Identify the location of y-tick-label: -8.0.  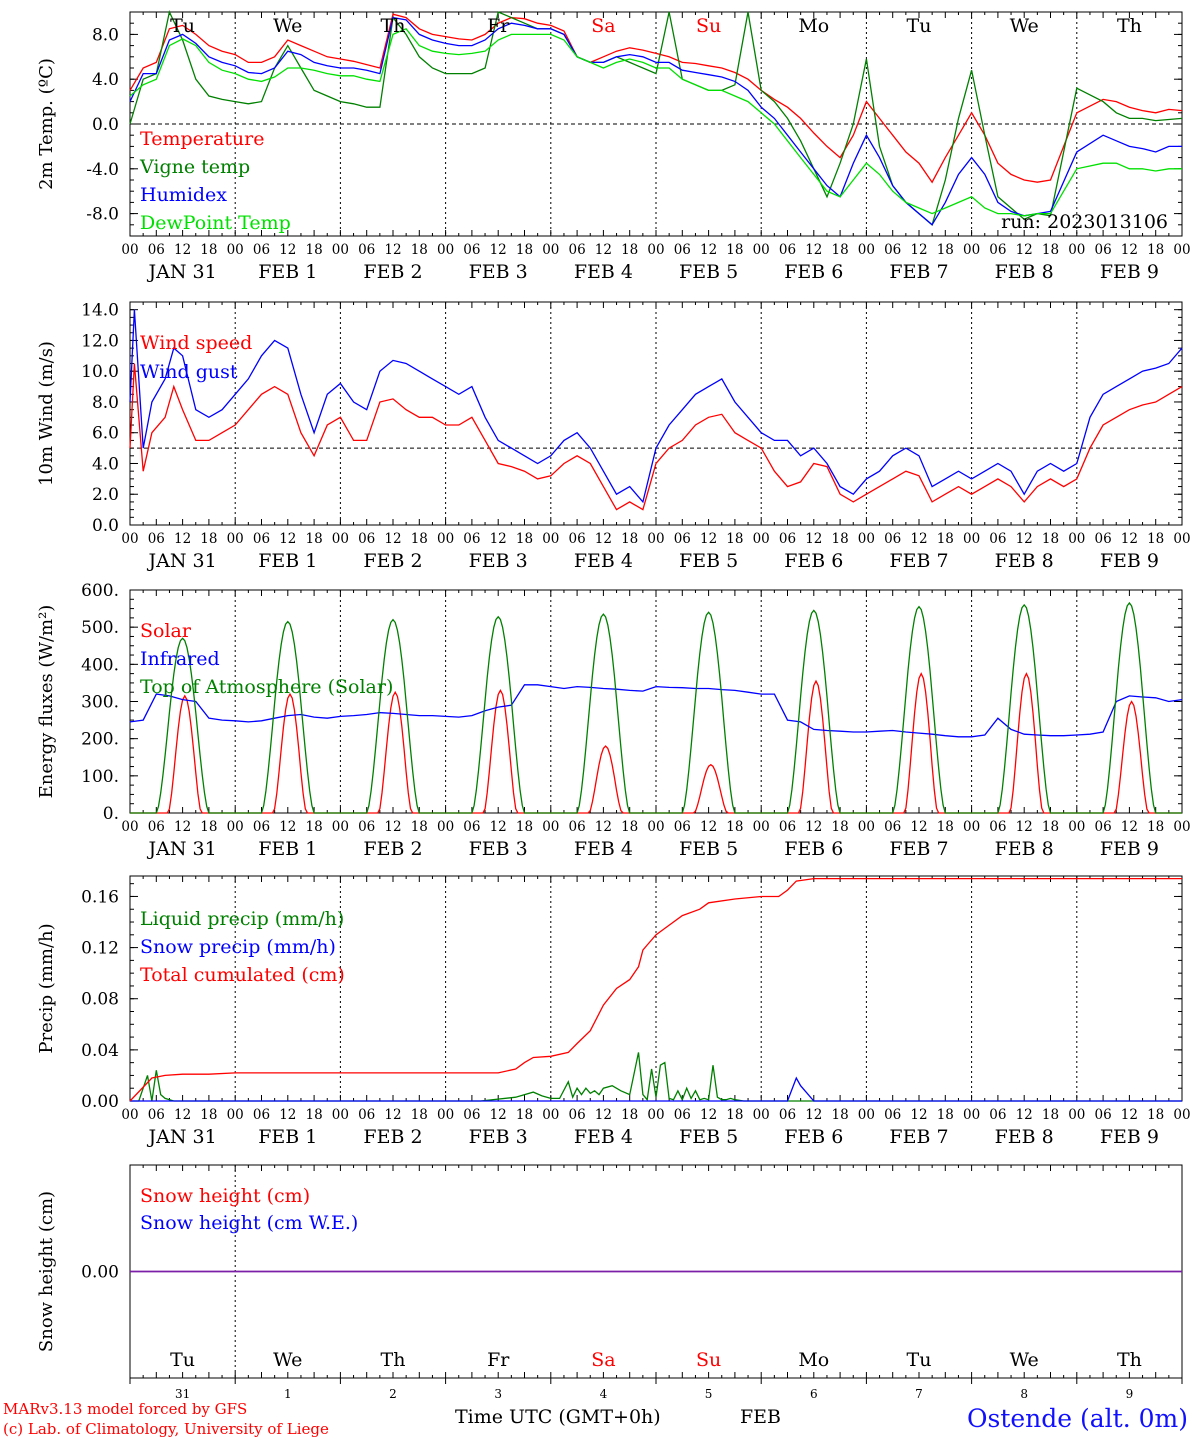
(102, 215).